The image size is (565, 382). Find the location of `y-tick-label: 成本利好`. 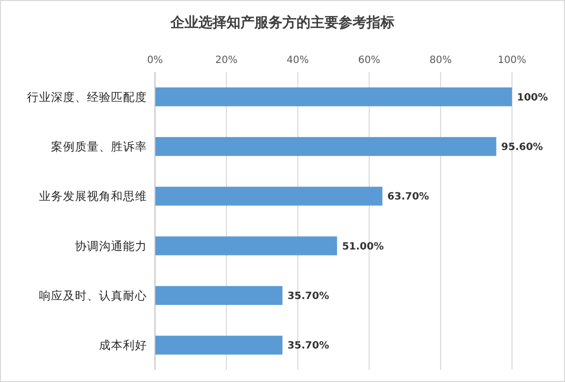

y-tick-label: 成本利好 is located at coordinates (123, 345).